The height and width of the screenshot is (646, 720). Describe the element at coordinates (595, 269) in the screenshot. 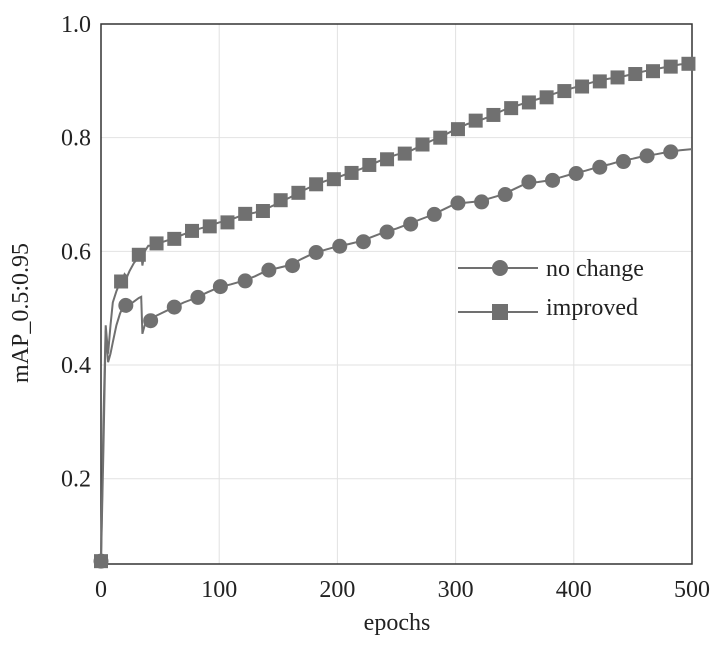

I see `legend-label-no-change: no change` at that location.